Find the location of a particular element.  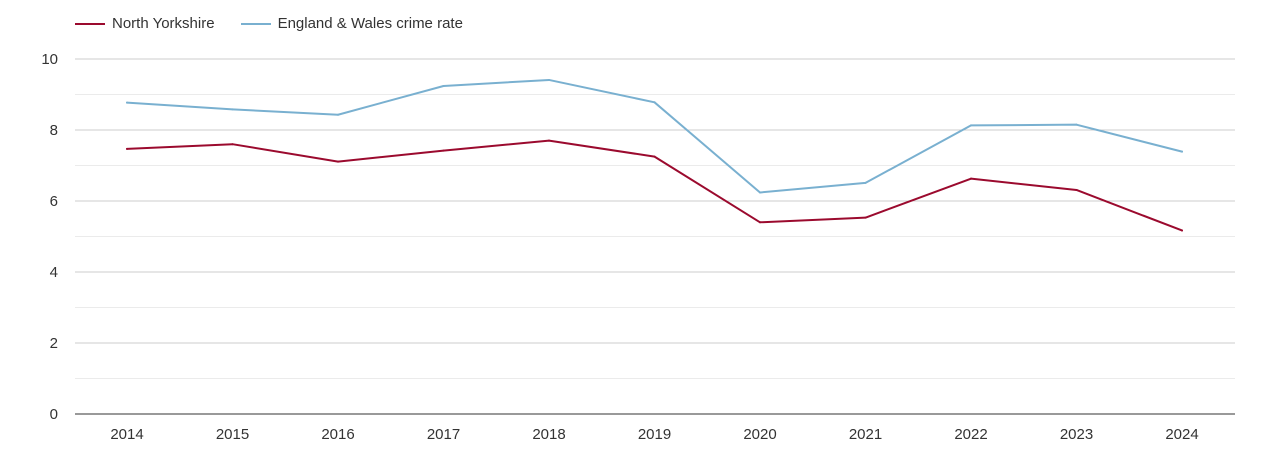

y-tick-label: 0 is located at coordinates (54, 414).